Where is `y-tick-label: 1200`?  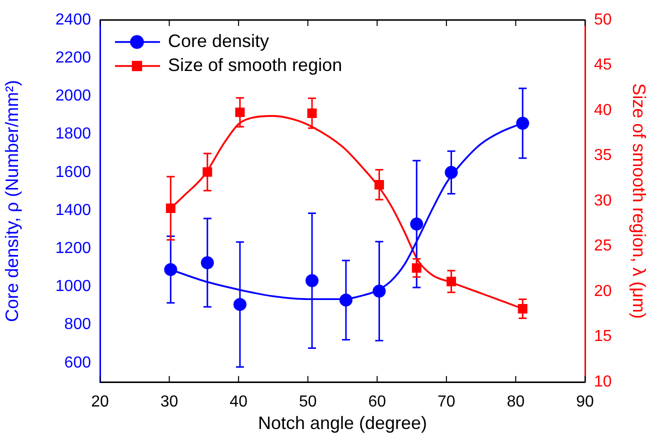 y-tick-label: 1200 is located at coordinates (73, 249).